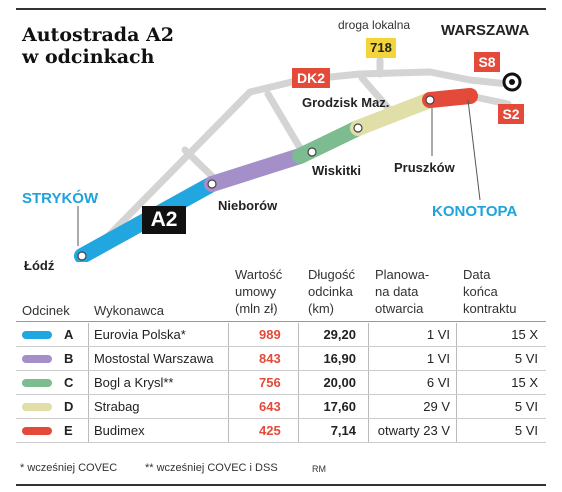 This screenshot has height=492, width=562. I want to click on cell-length: 7,14, so click(343, 430).